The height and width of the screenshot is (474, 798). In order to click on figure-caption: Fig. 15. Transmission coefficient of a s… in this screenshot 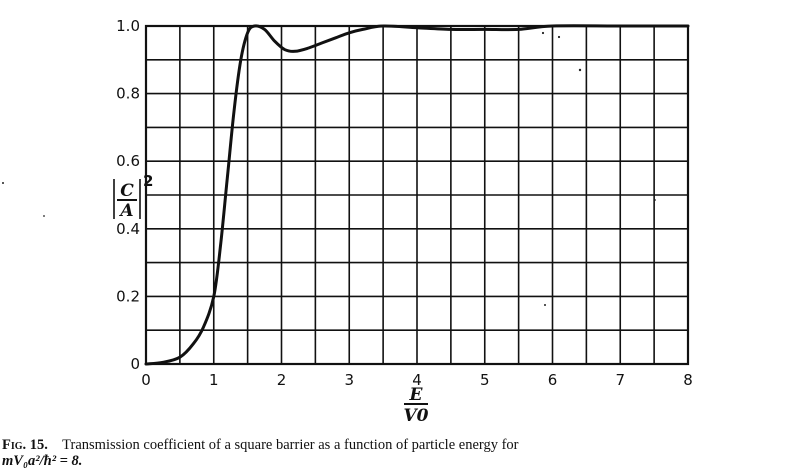, I will do `click(400, 453)`.